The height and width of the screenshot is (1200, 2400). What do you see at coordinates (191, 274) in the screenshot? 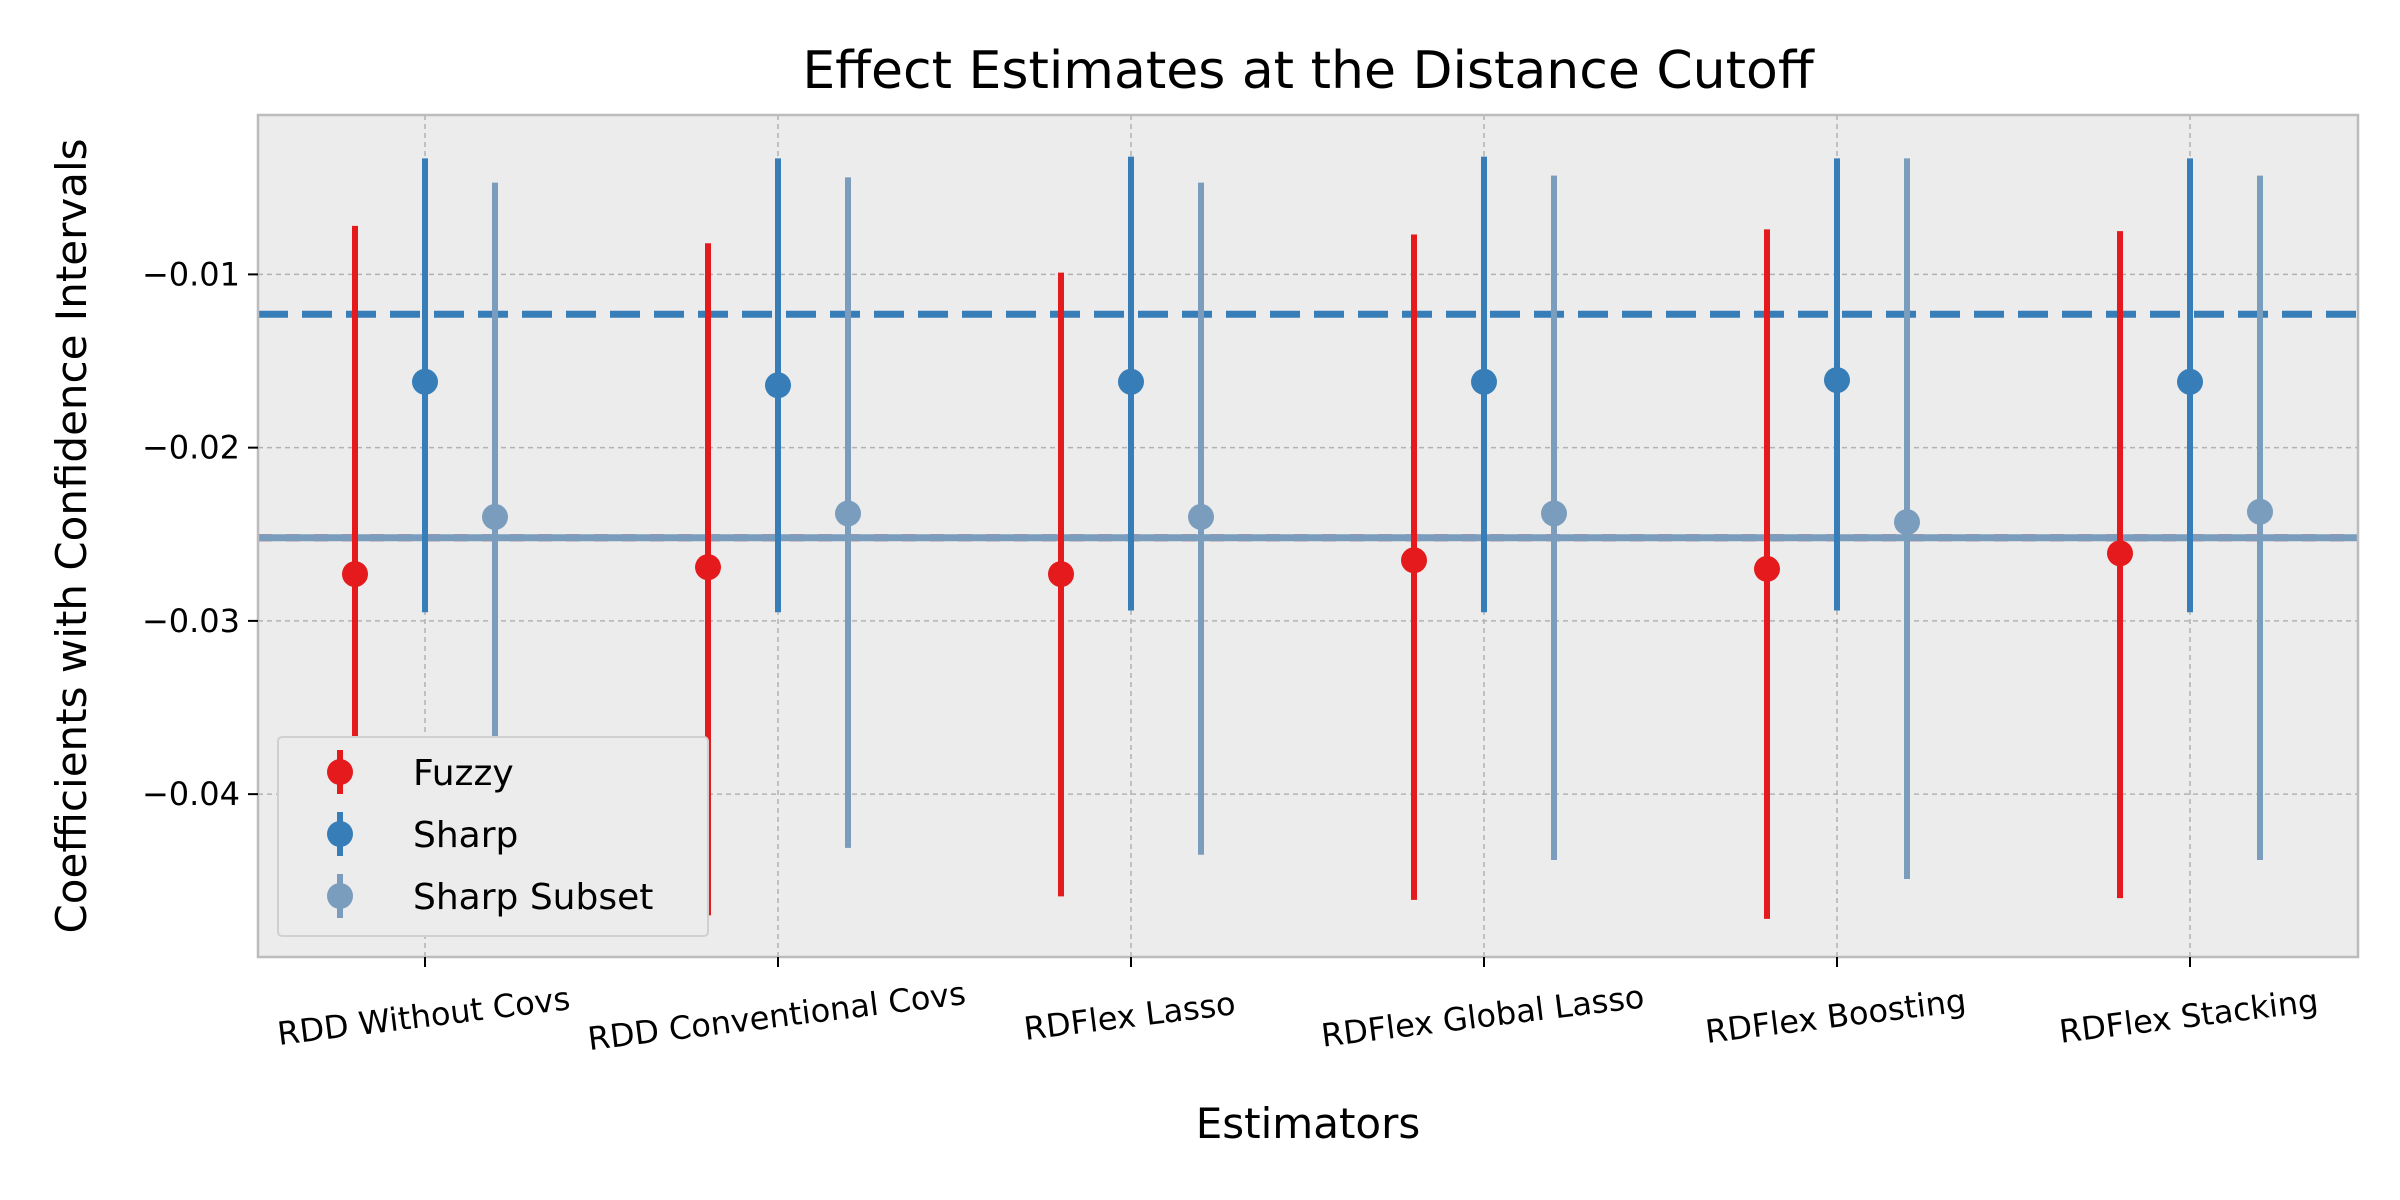
I see `y-tick-label: −0.01` at bounding box center [191, 274].